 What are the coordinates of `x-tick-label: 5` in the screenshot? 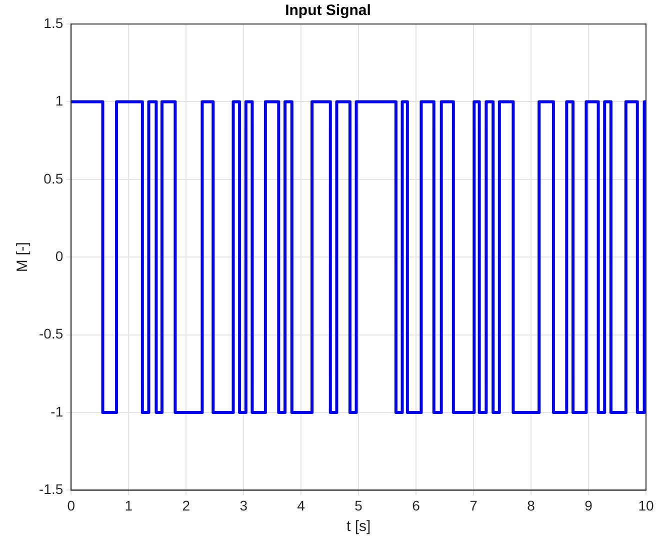 It's located at (358, 505).